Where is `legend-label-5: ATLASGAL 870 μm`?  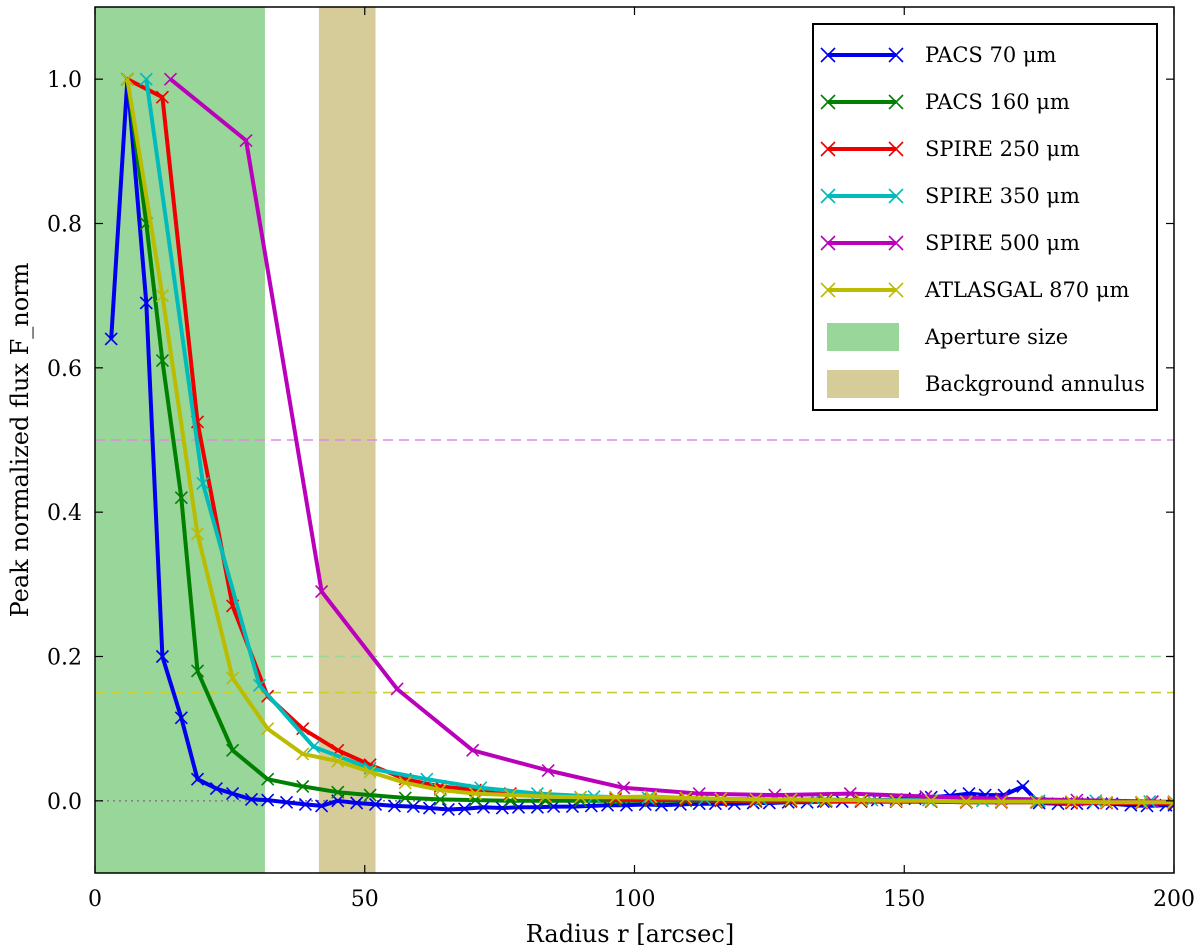
legend-label-5: ATLASGAL 870 μm is located at coordinates (1026, 290).